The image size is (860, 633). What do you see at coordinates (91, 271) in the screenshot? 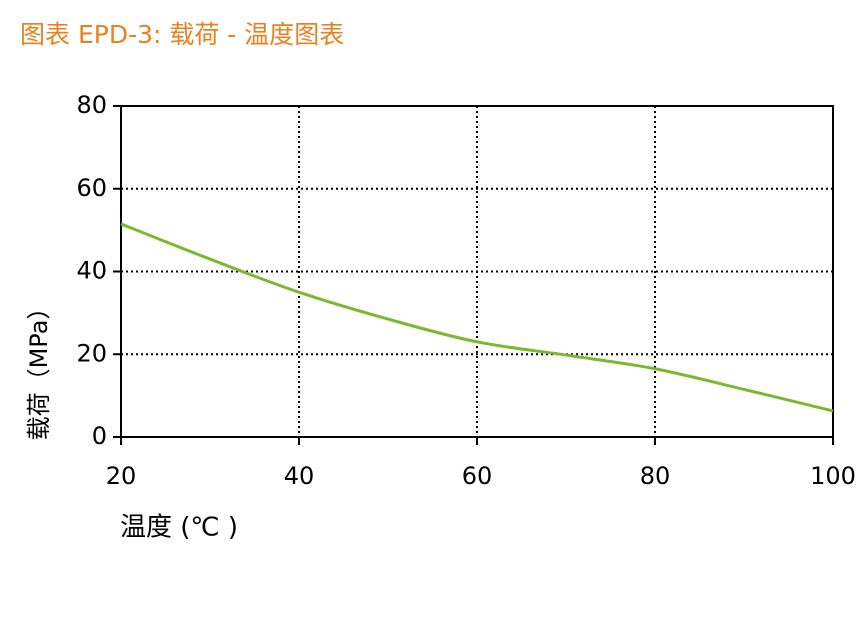
I see `y-tick-label: 40` at bounding box center [91, 271].